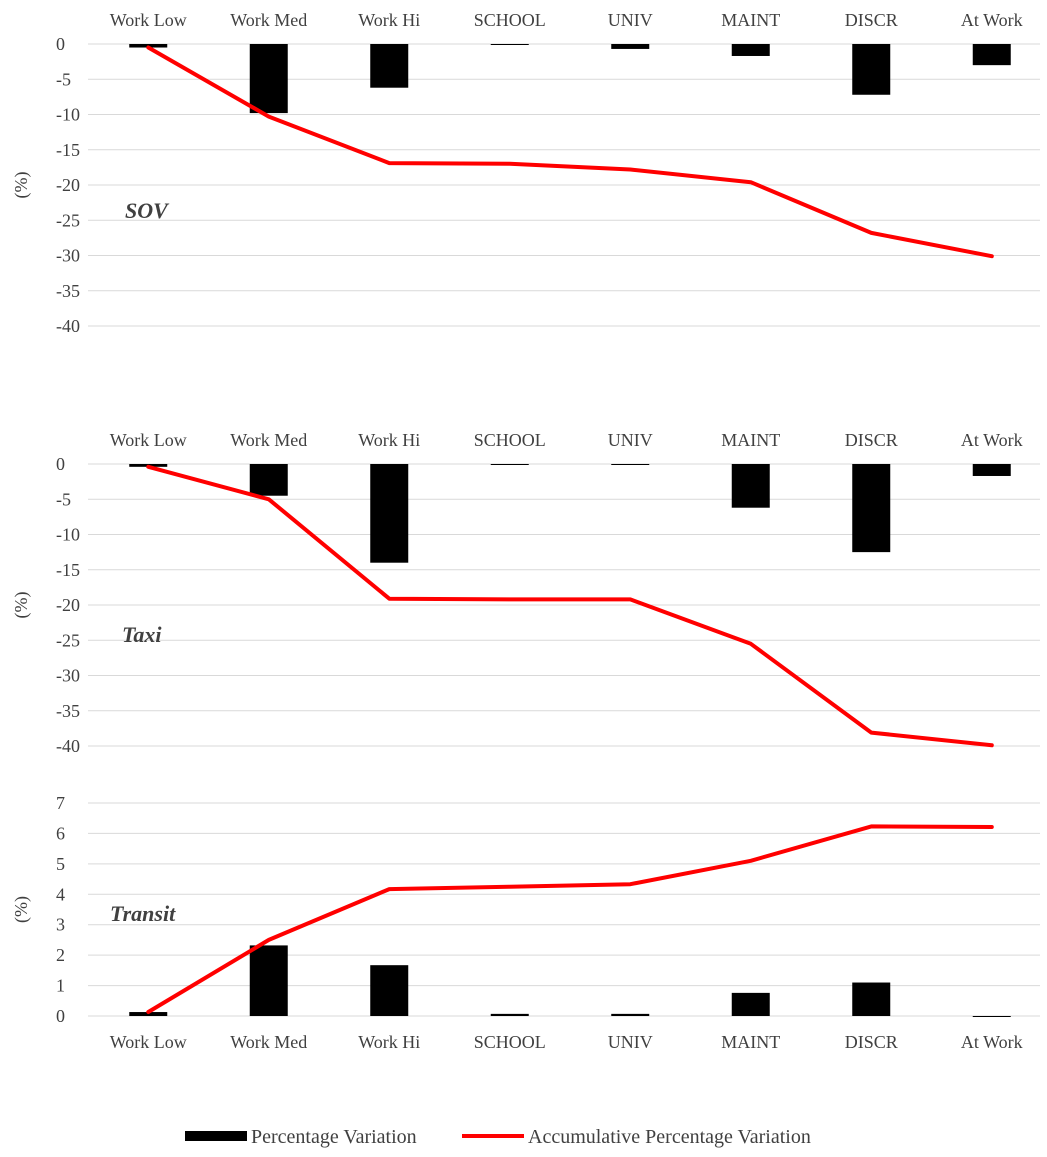 The height and width of the screenshot is (1157, 1047). Describe the element at coordinates (630, 440) in the screenshot. I see `taxi-category-univ: UNIV` at that location.